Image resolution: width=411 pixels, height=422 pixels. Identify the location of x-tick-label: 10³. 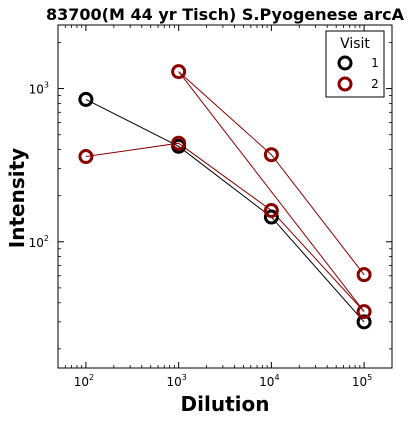
(176, 381).